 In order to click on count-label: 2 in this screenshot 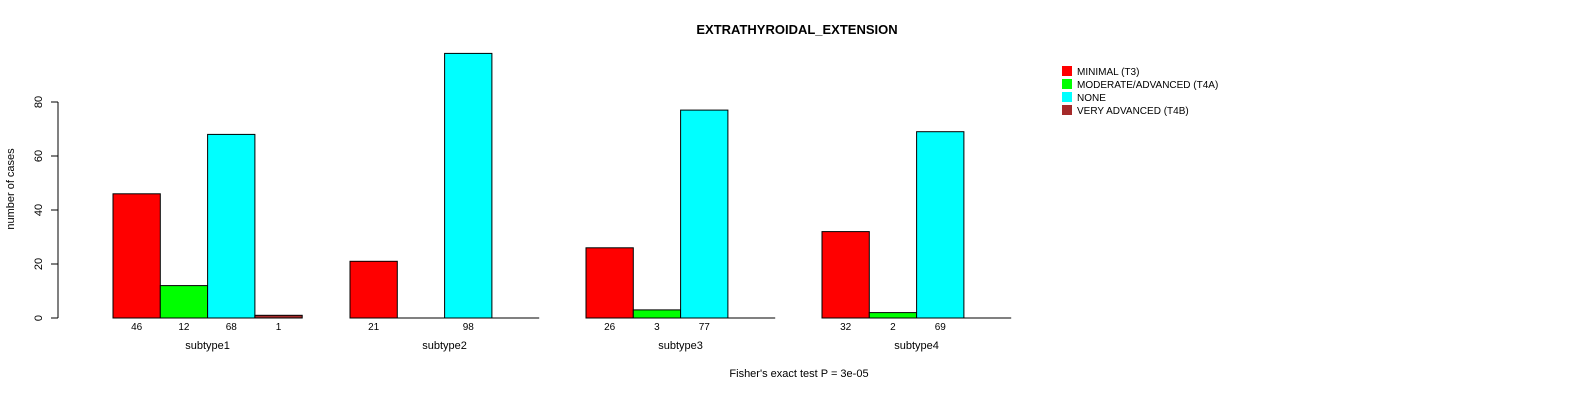, I will do `click(893, 327)`.